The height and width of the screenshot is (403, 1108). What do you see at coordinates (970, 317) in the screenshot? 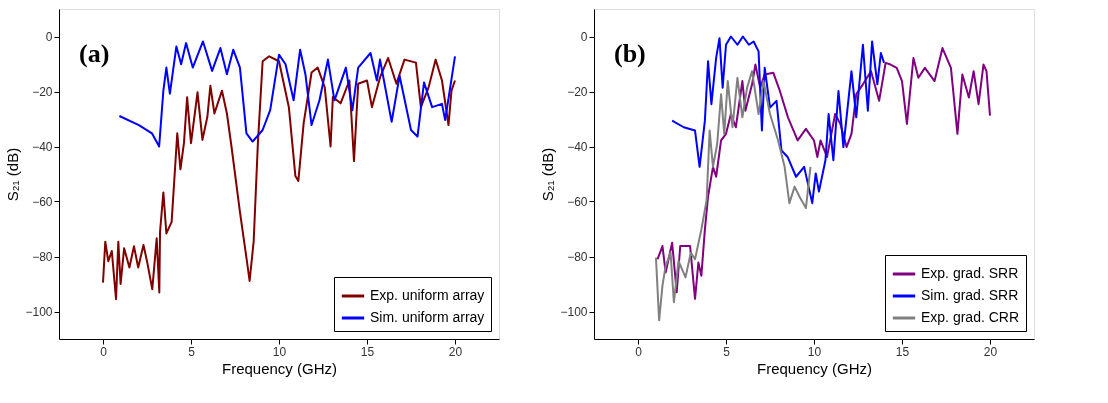
I see `legend-label: Exp. grad. CRR` at bounding box center [970, 317].